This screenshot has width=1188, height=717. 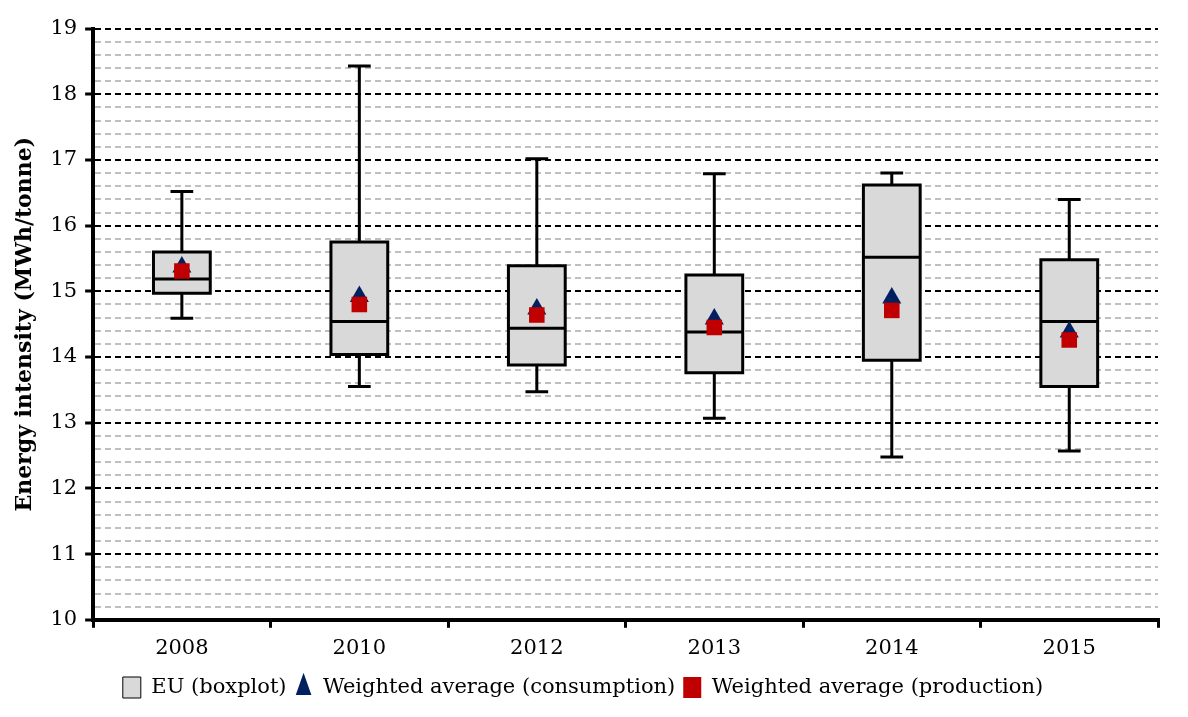 I want to click on legend-label: Weighted average (production), so click(x=877, y=685).